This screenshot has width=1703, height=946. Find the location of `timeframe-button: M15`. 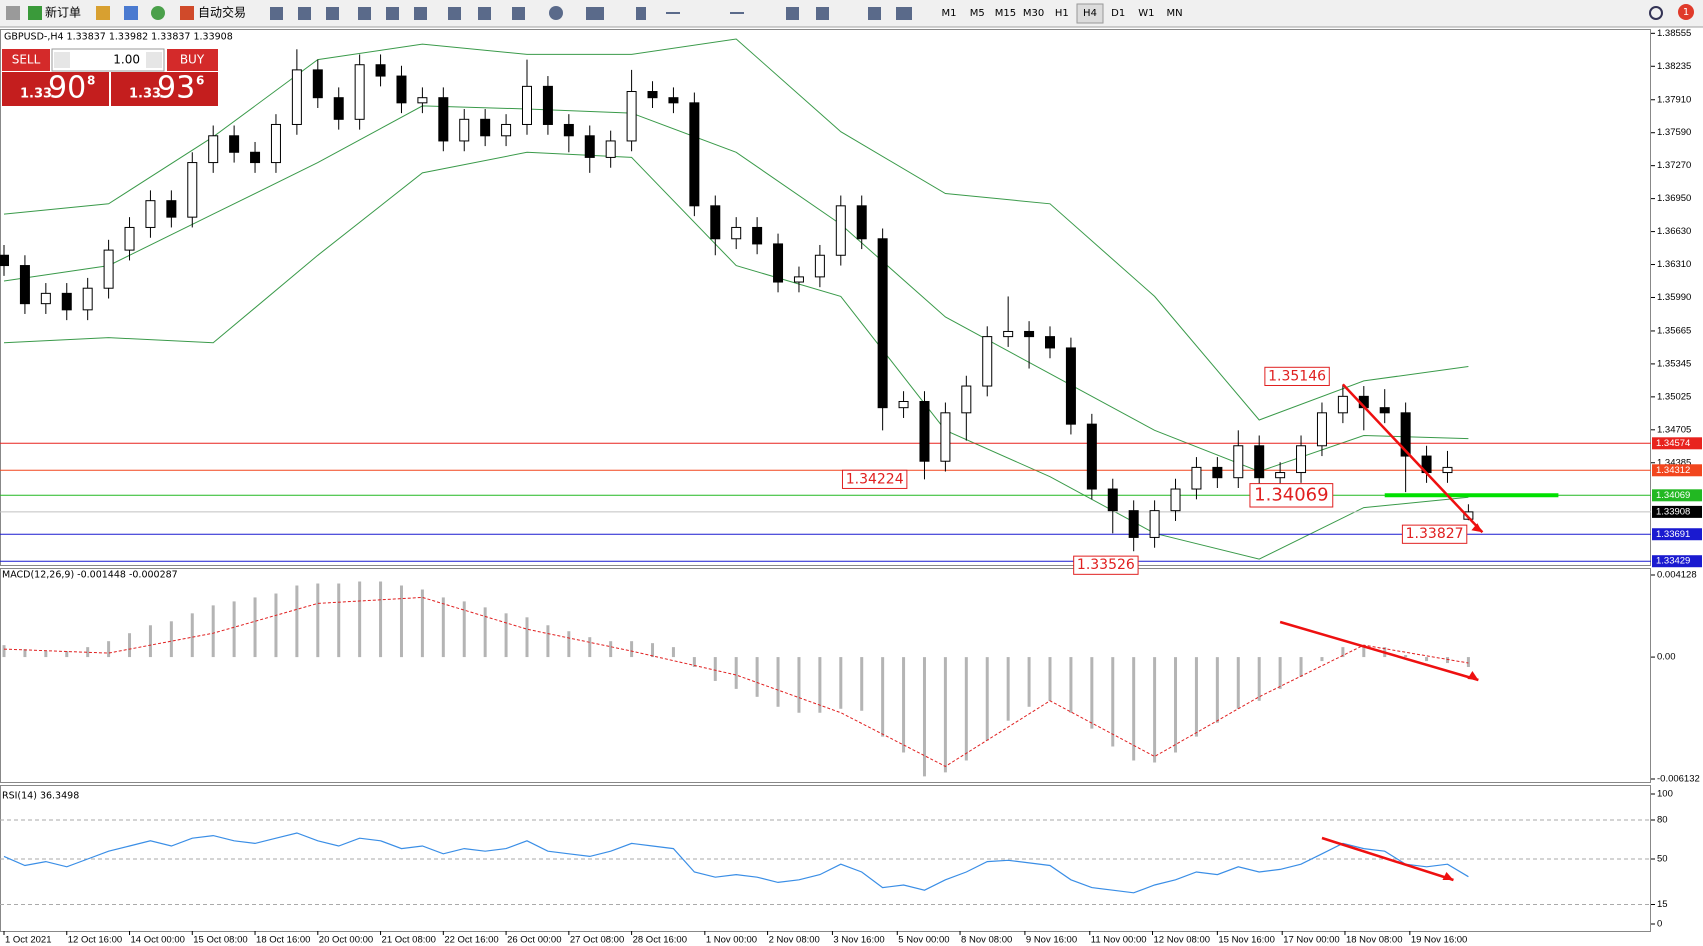

timeframe-button: M15 is located at coordinates (1005, 13).